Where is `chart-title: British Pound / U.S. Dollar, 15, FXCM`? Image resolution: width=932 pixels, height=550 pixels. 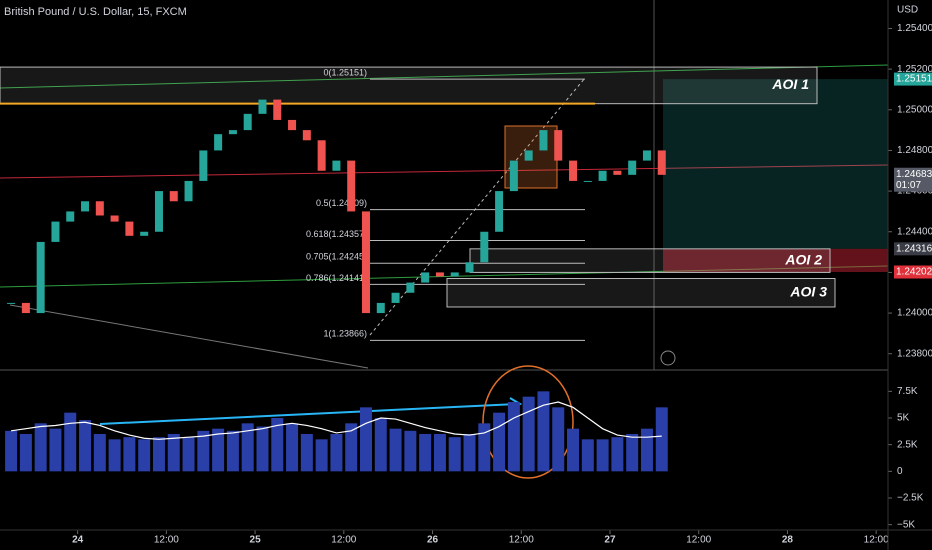
chart-title: British Pound / U.S. Dollar, 15, FXCM is located at coordinates (95, 12).